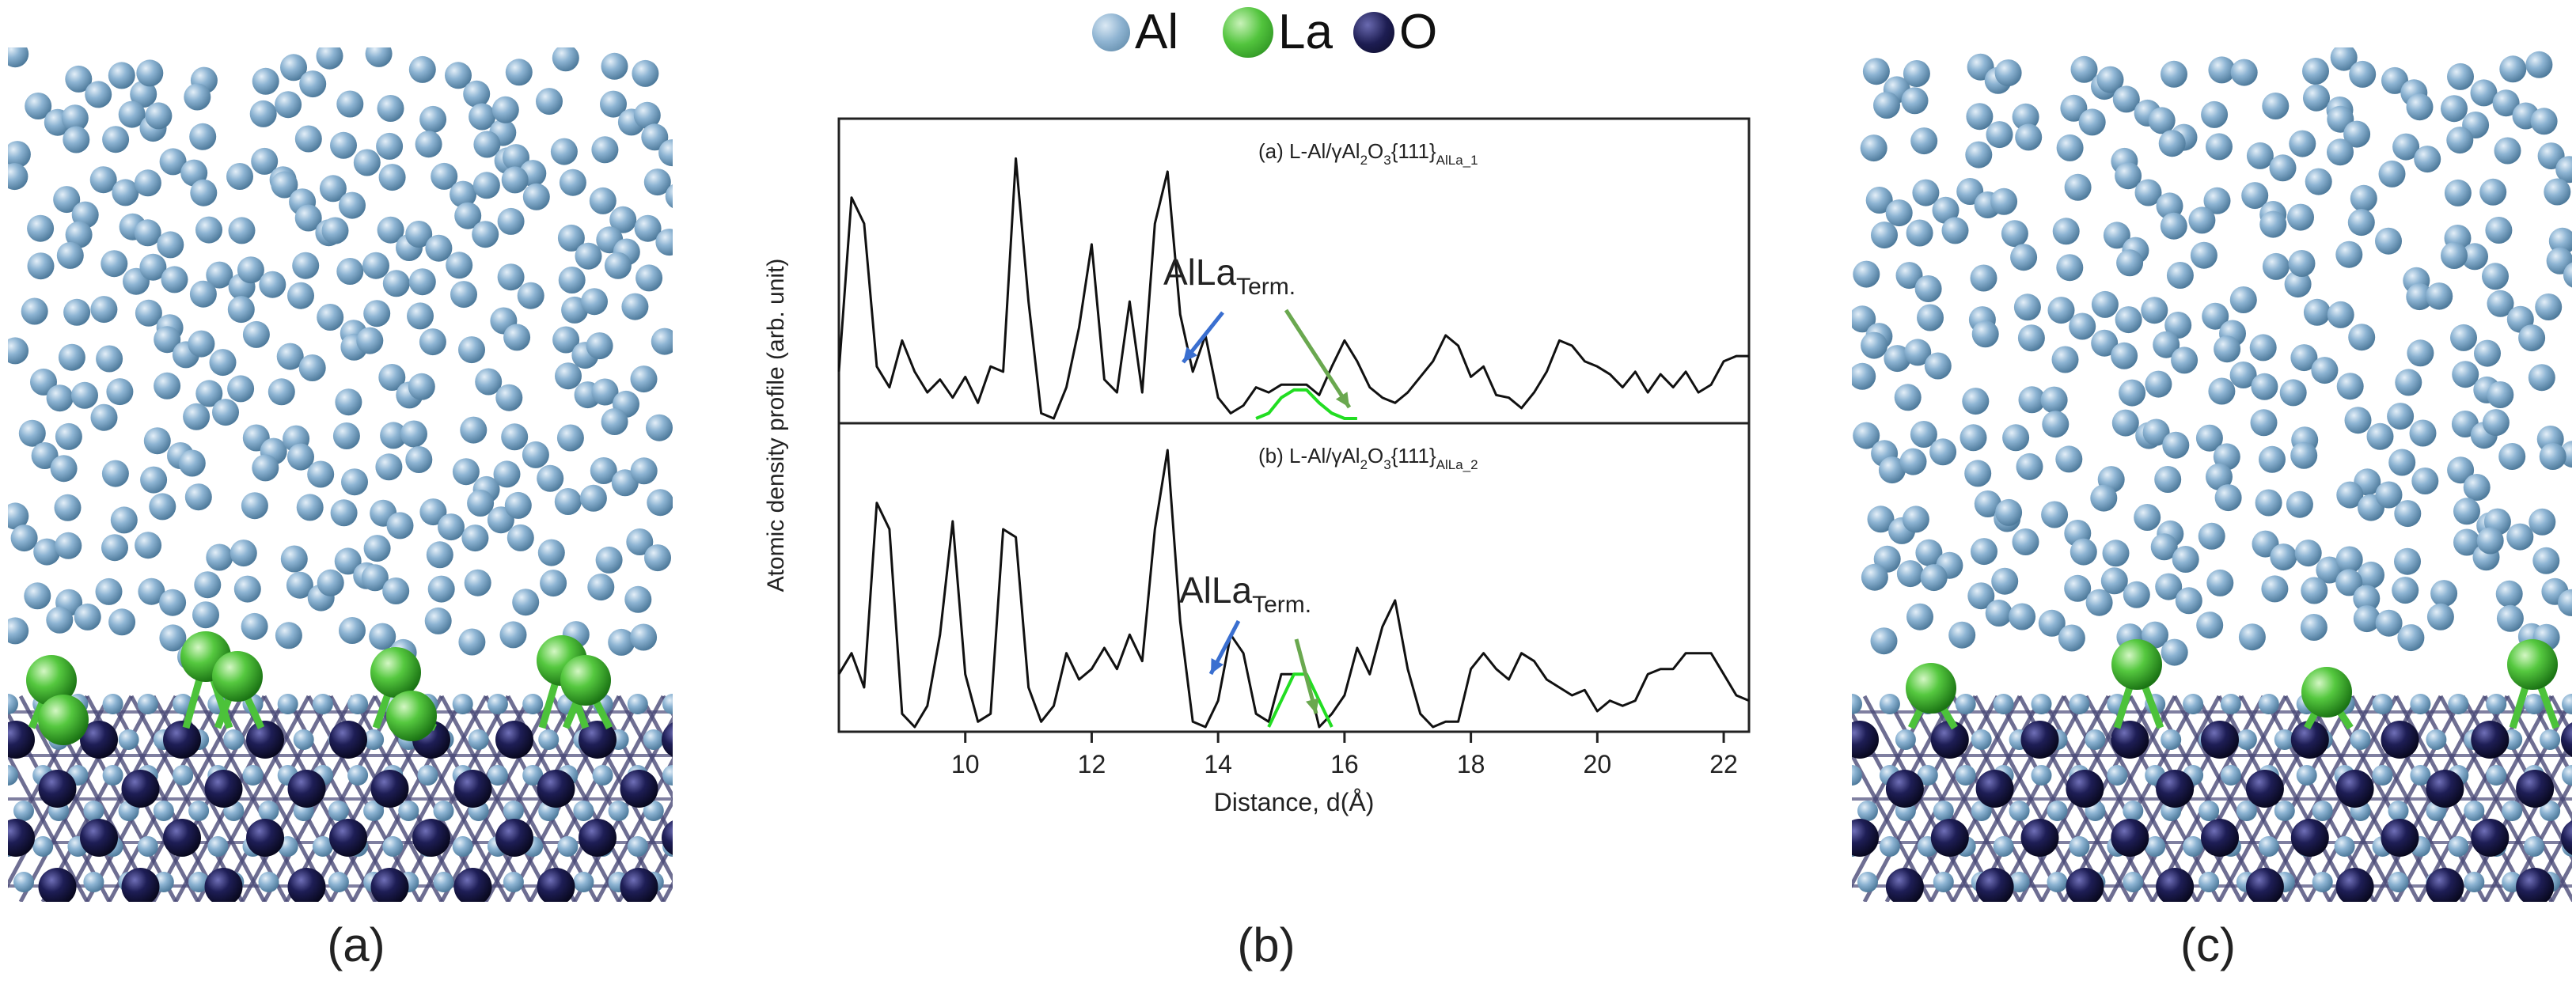 This screenshot has height=992, width=2576. I want to click on x-tick-label: 14, so click(1218, 764).